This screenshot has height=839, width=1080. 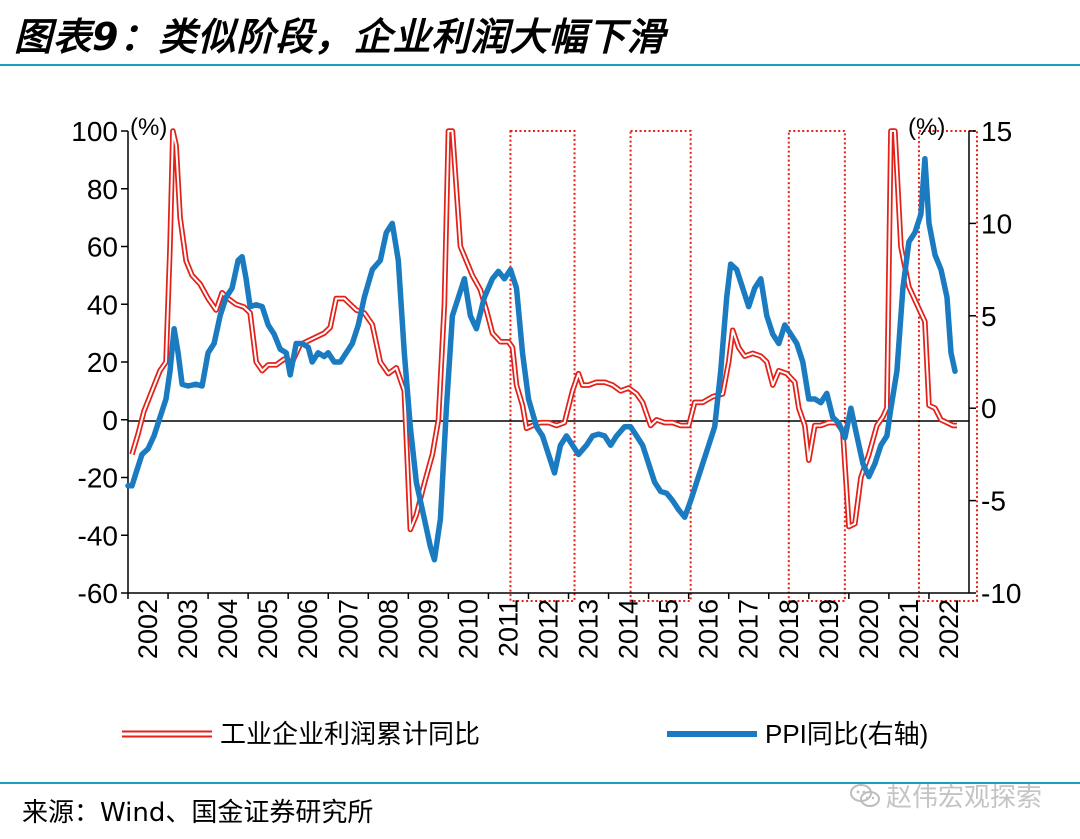 I want to click on left-tick-label: 40, so click(x=102, y=304).